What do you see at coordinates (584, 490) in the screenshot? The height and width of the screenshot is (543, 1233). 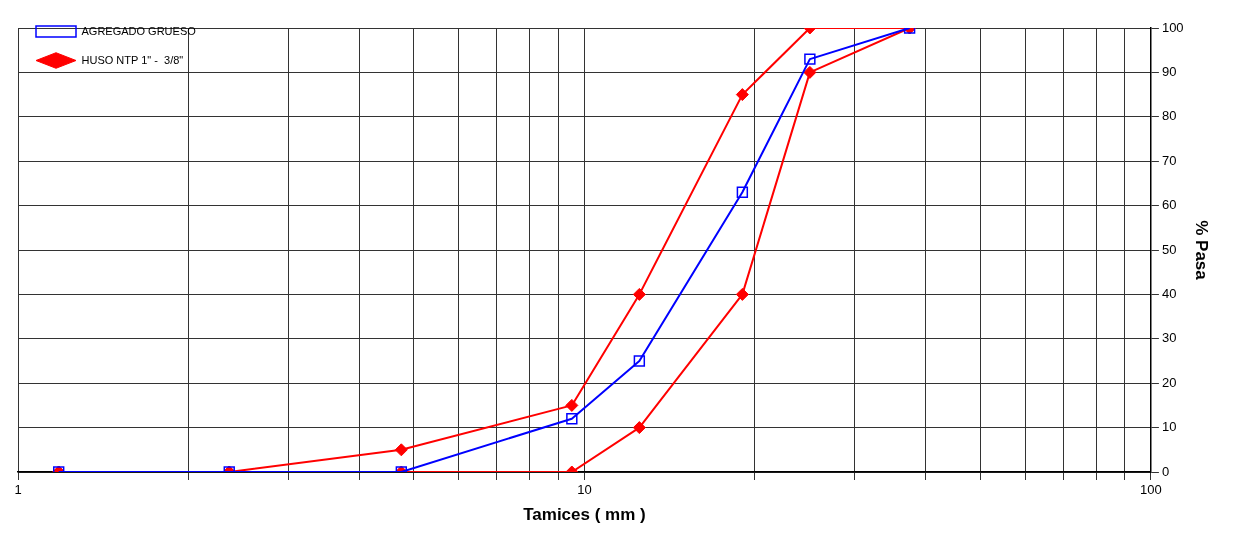 I see `x-tick-label: 10` at bounding box center [584, 490].